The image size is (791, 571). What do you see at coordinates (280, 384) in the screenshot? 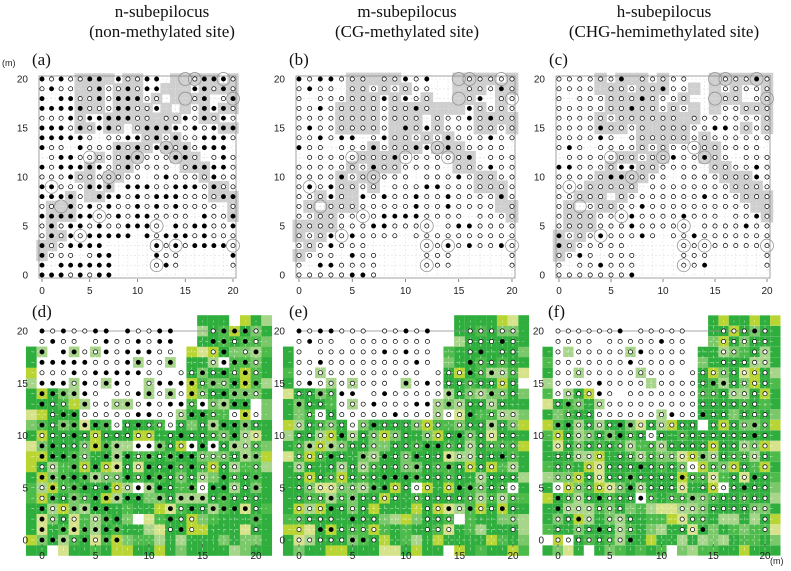
I see `y-tick-label: 15` at bounding box center [280, 384].